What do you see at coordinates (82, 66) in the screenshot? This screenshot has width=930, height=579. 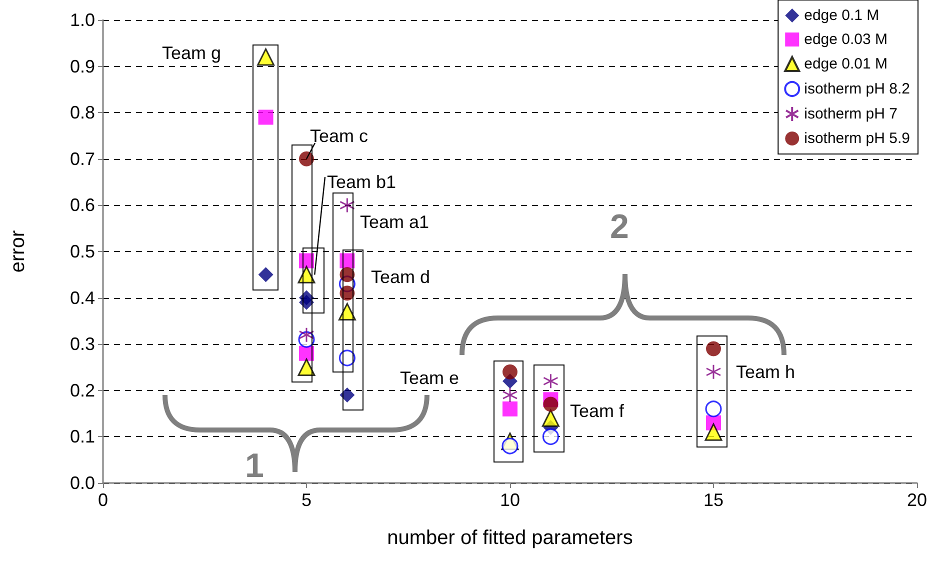 I see `y-tick-label: 0.9` at bounding box center [82, 66].